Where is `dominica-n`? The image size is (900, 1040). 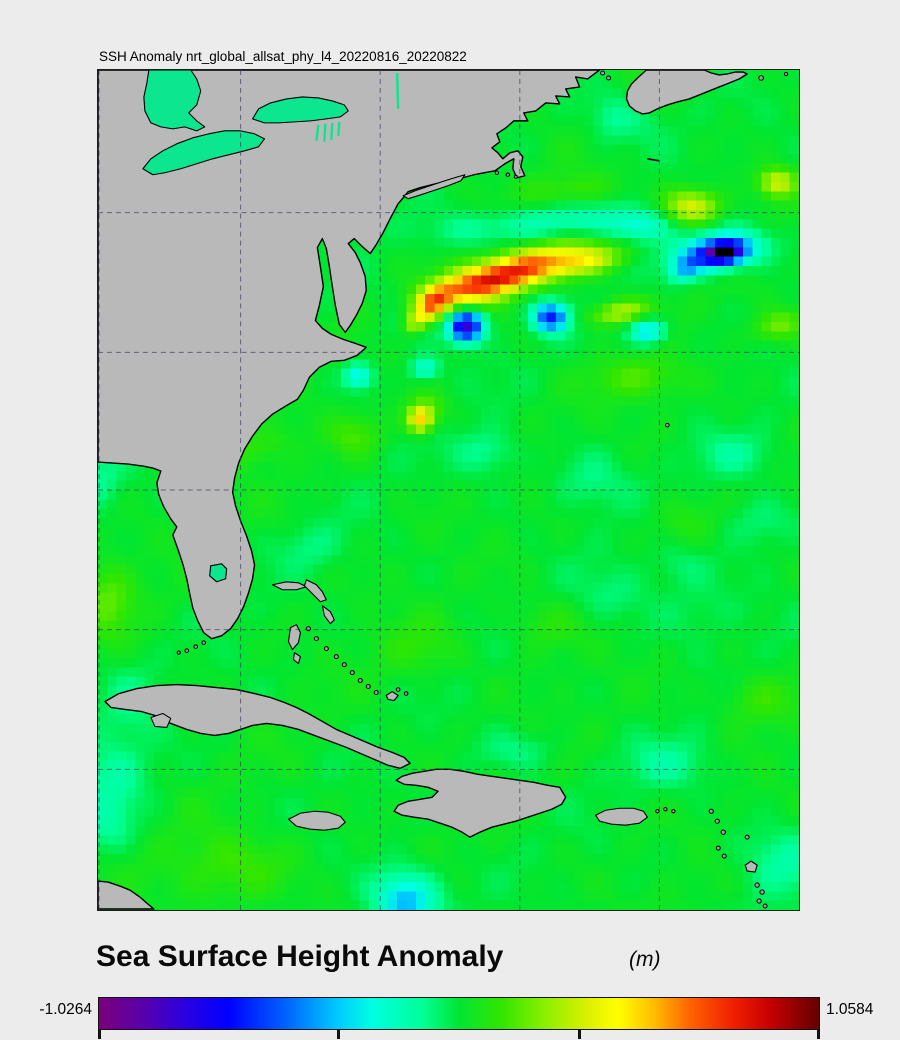
dominica-n is located at coordinates (724, 856).